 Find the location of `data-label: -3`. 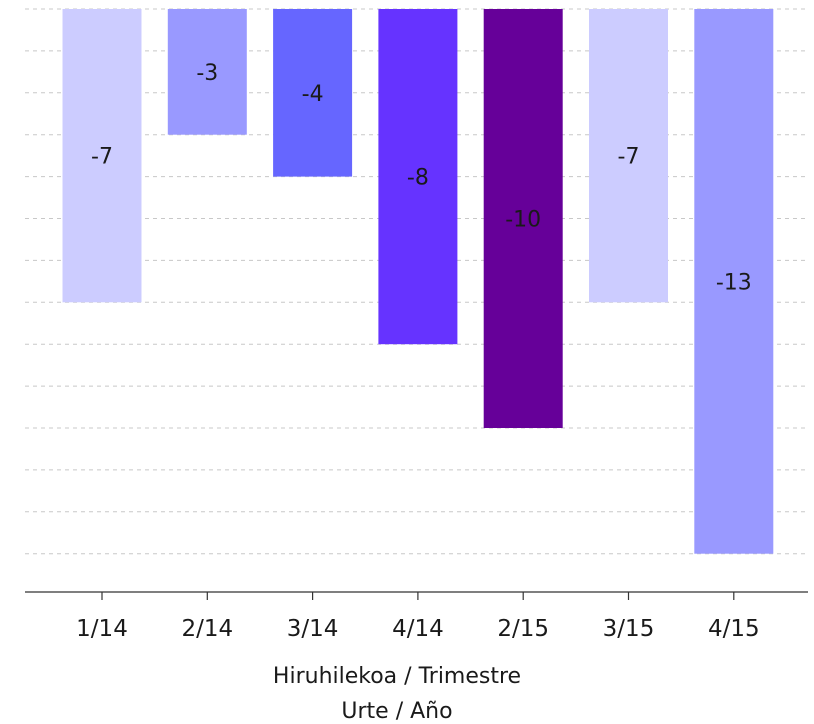

data-label: -3 is located at coordinates (207, 73).